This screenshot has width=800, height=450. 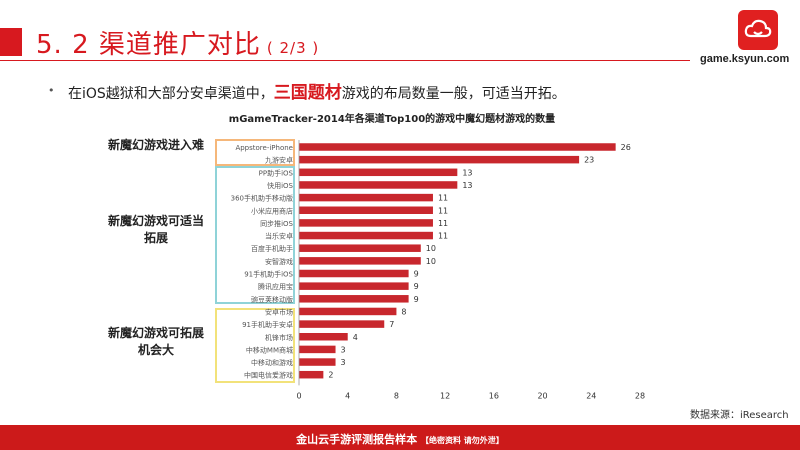 What do you see at coordinates (148, 45) in the screenshot?
I see `page-title-main: 5. 2 渠道推广对比` at bounding box center [148, 45].